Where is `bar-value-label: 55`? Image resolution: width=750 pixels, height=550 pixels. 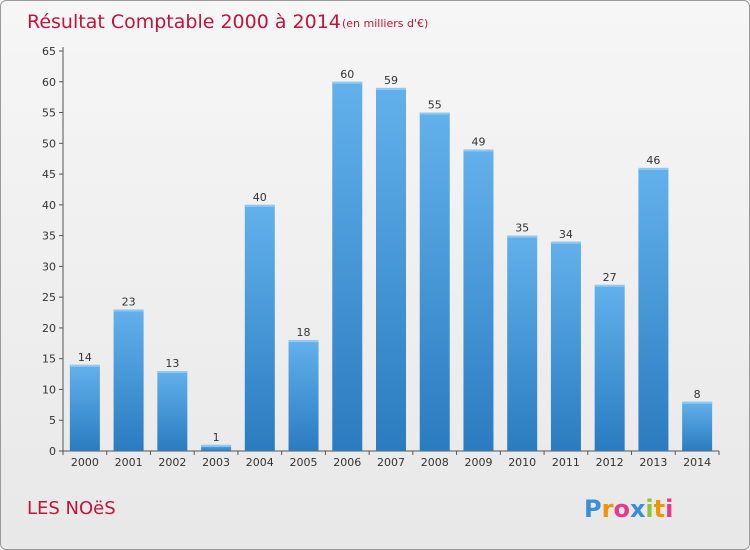
bar-value-label: 55 is located at coordinates (435, 105).